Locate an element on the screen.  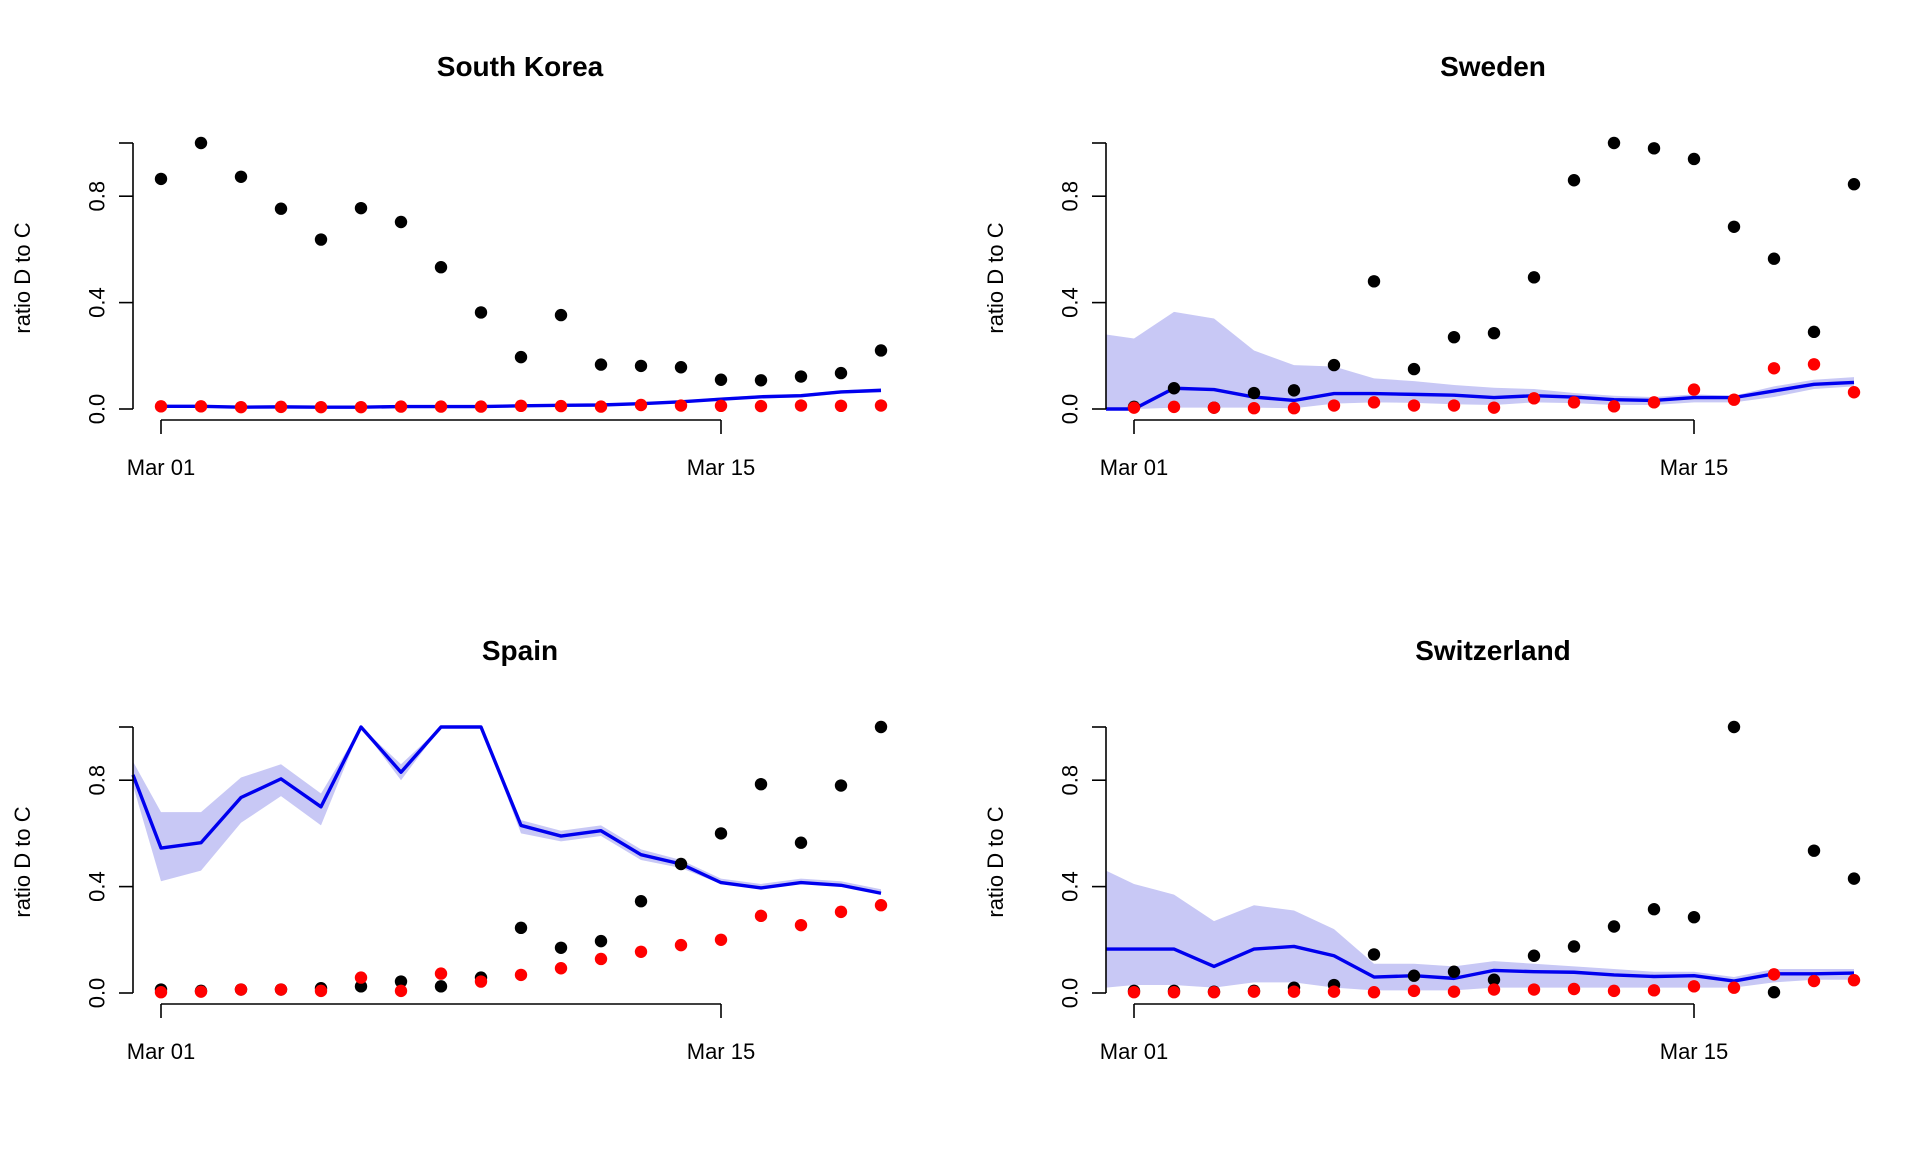
y-axis-label: ratio D to C is located at coordinates (995, 861).